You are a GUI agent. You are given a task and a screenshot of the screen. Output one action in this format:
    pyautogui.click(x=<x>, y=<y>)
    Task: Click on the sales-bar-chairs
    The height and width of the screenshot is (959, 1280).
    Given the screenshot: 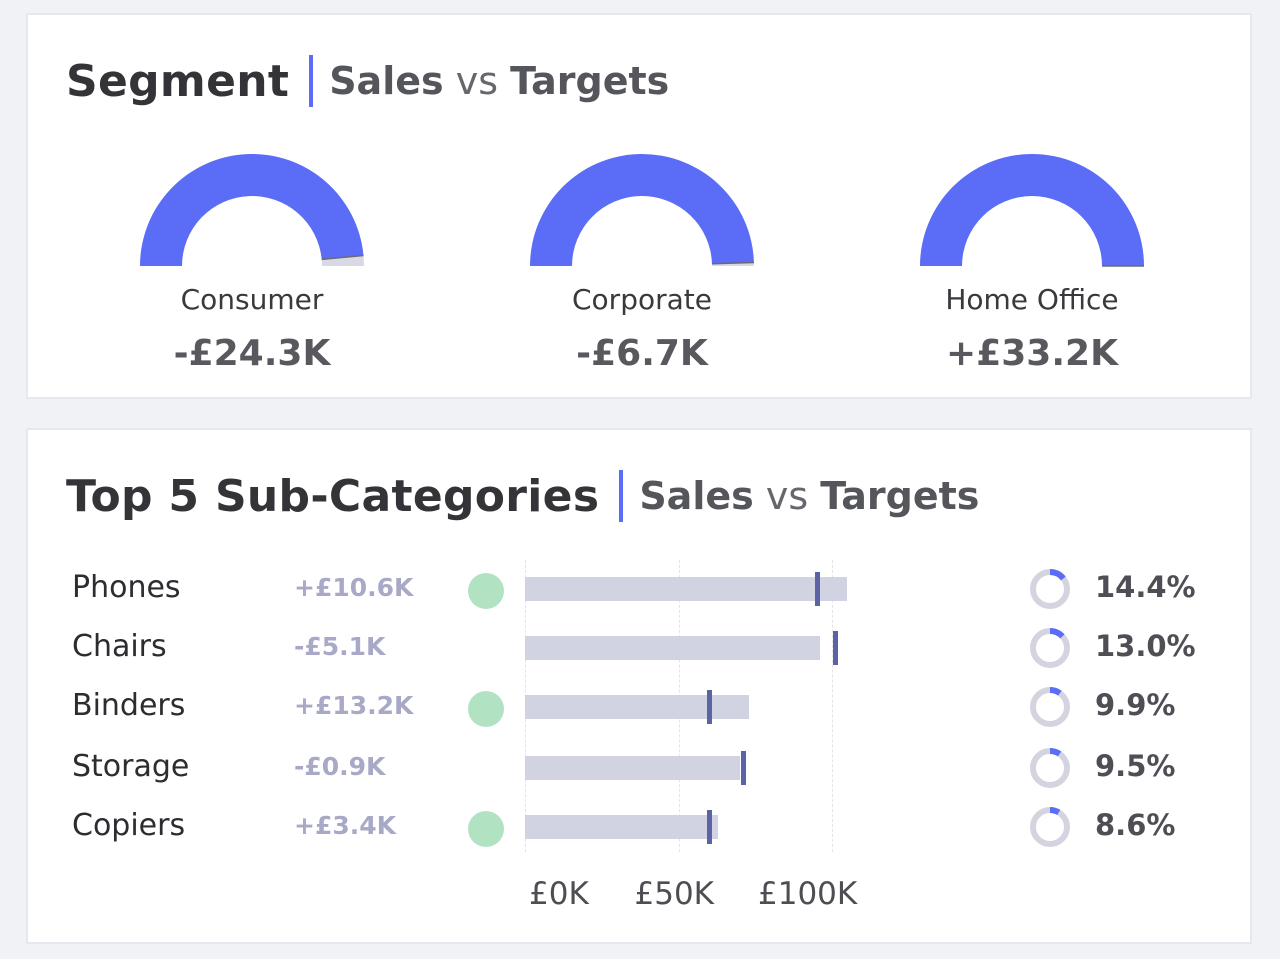 What is the action you would take?
    pyautogui.click(x=672, y=648)
    